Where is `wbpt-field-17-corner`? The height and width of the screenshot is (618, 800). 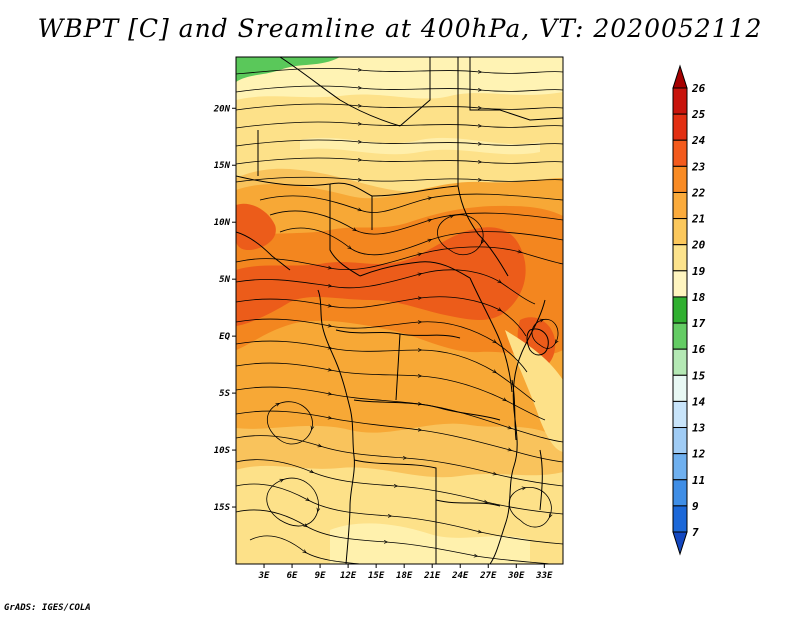 wbpt-field-17-corner is located at coordinates (288, 69).